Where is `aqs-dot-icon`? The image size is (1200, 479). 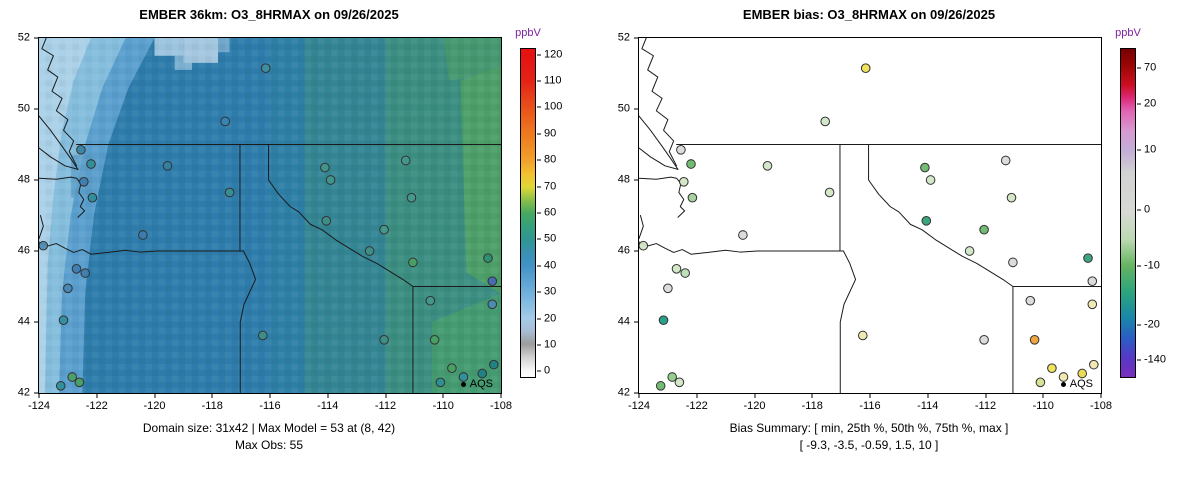
aqs-dot-icon is located at coordinates (1063, 384).